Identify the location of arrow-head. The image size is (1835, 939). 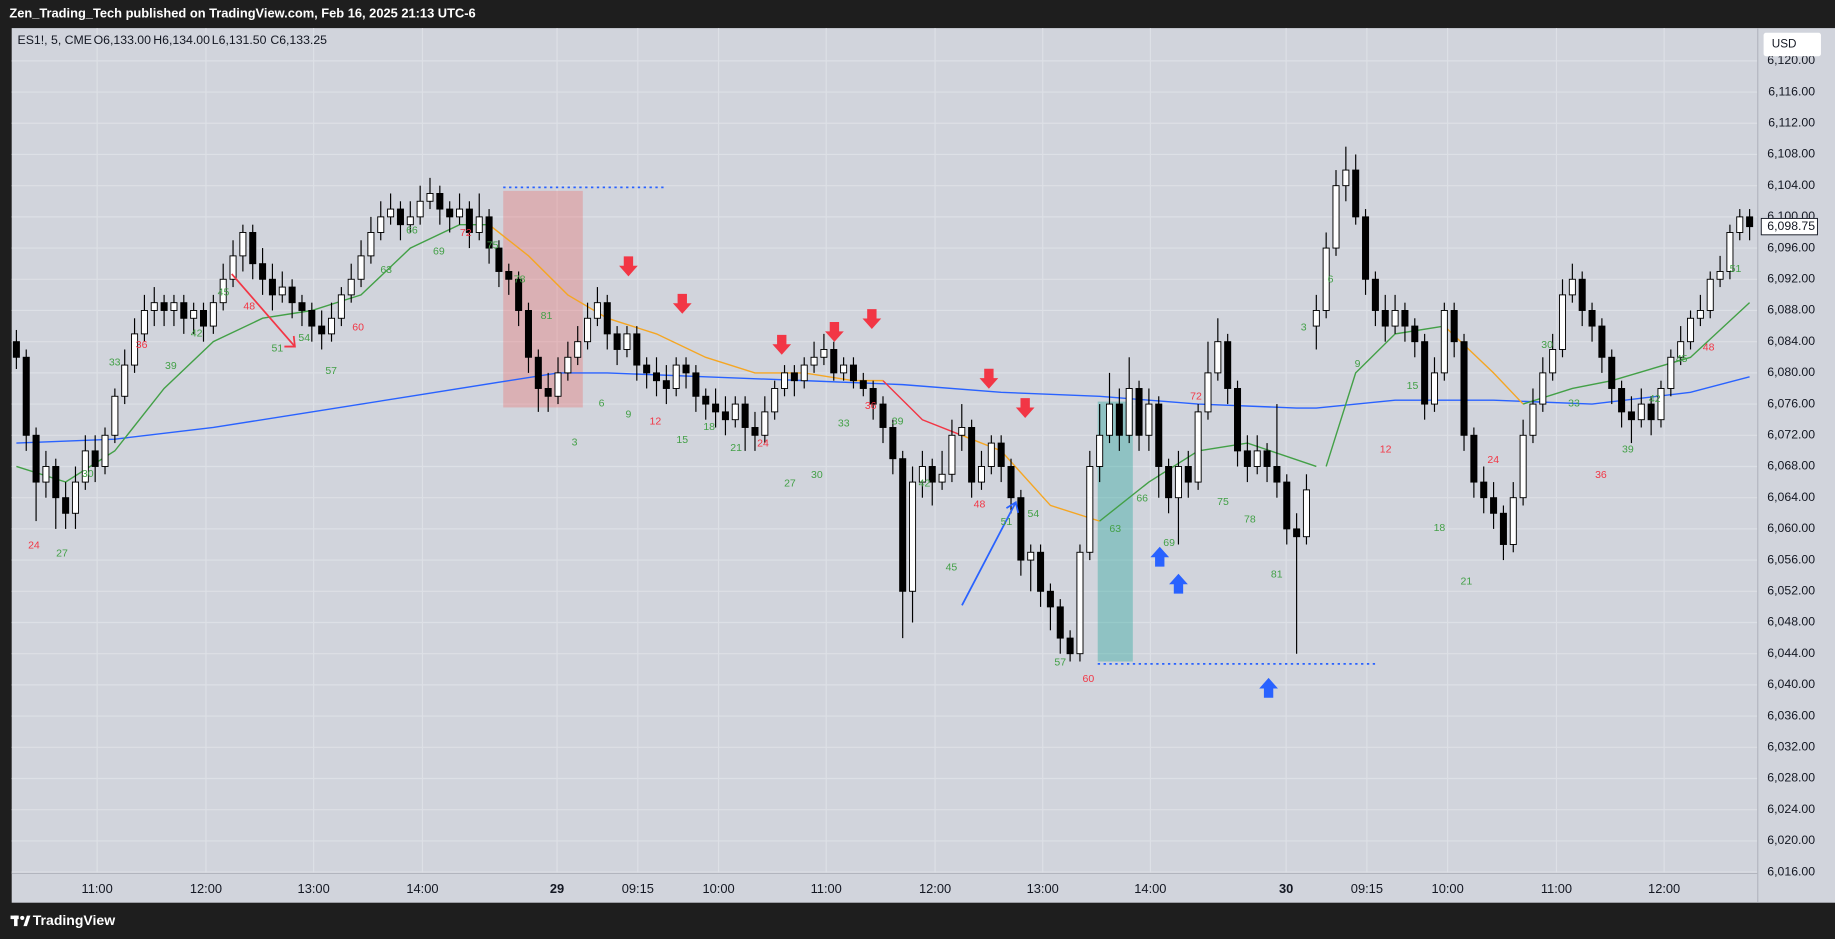
(1012, 507).